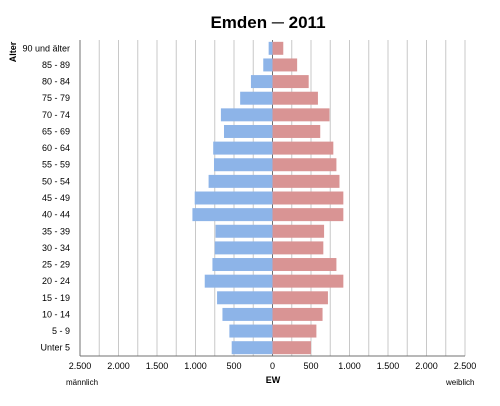 The image size is (500, 406). Describe the element at coordinates (56, 215) in the screenshot. I see `y-tick-label: 40 - 44` at that location.